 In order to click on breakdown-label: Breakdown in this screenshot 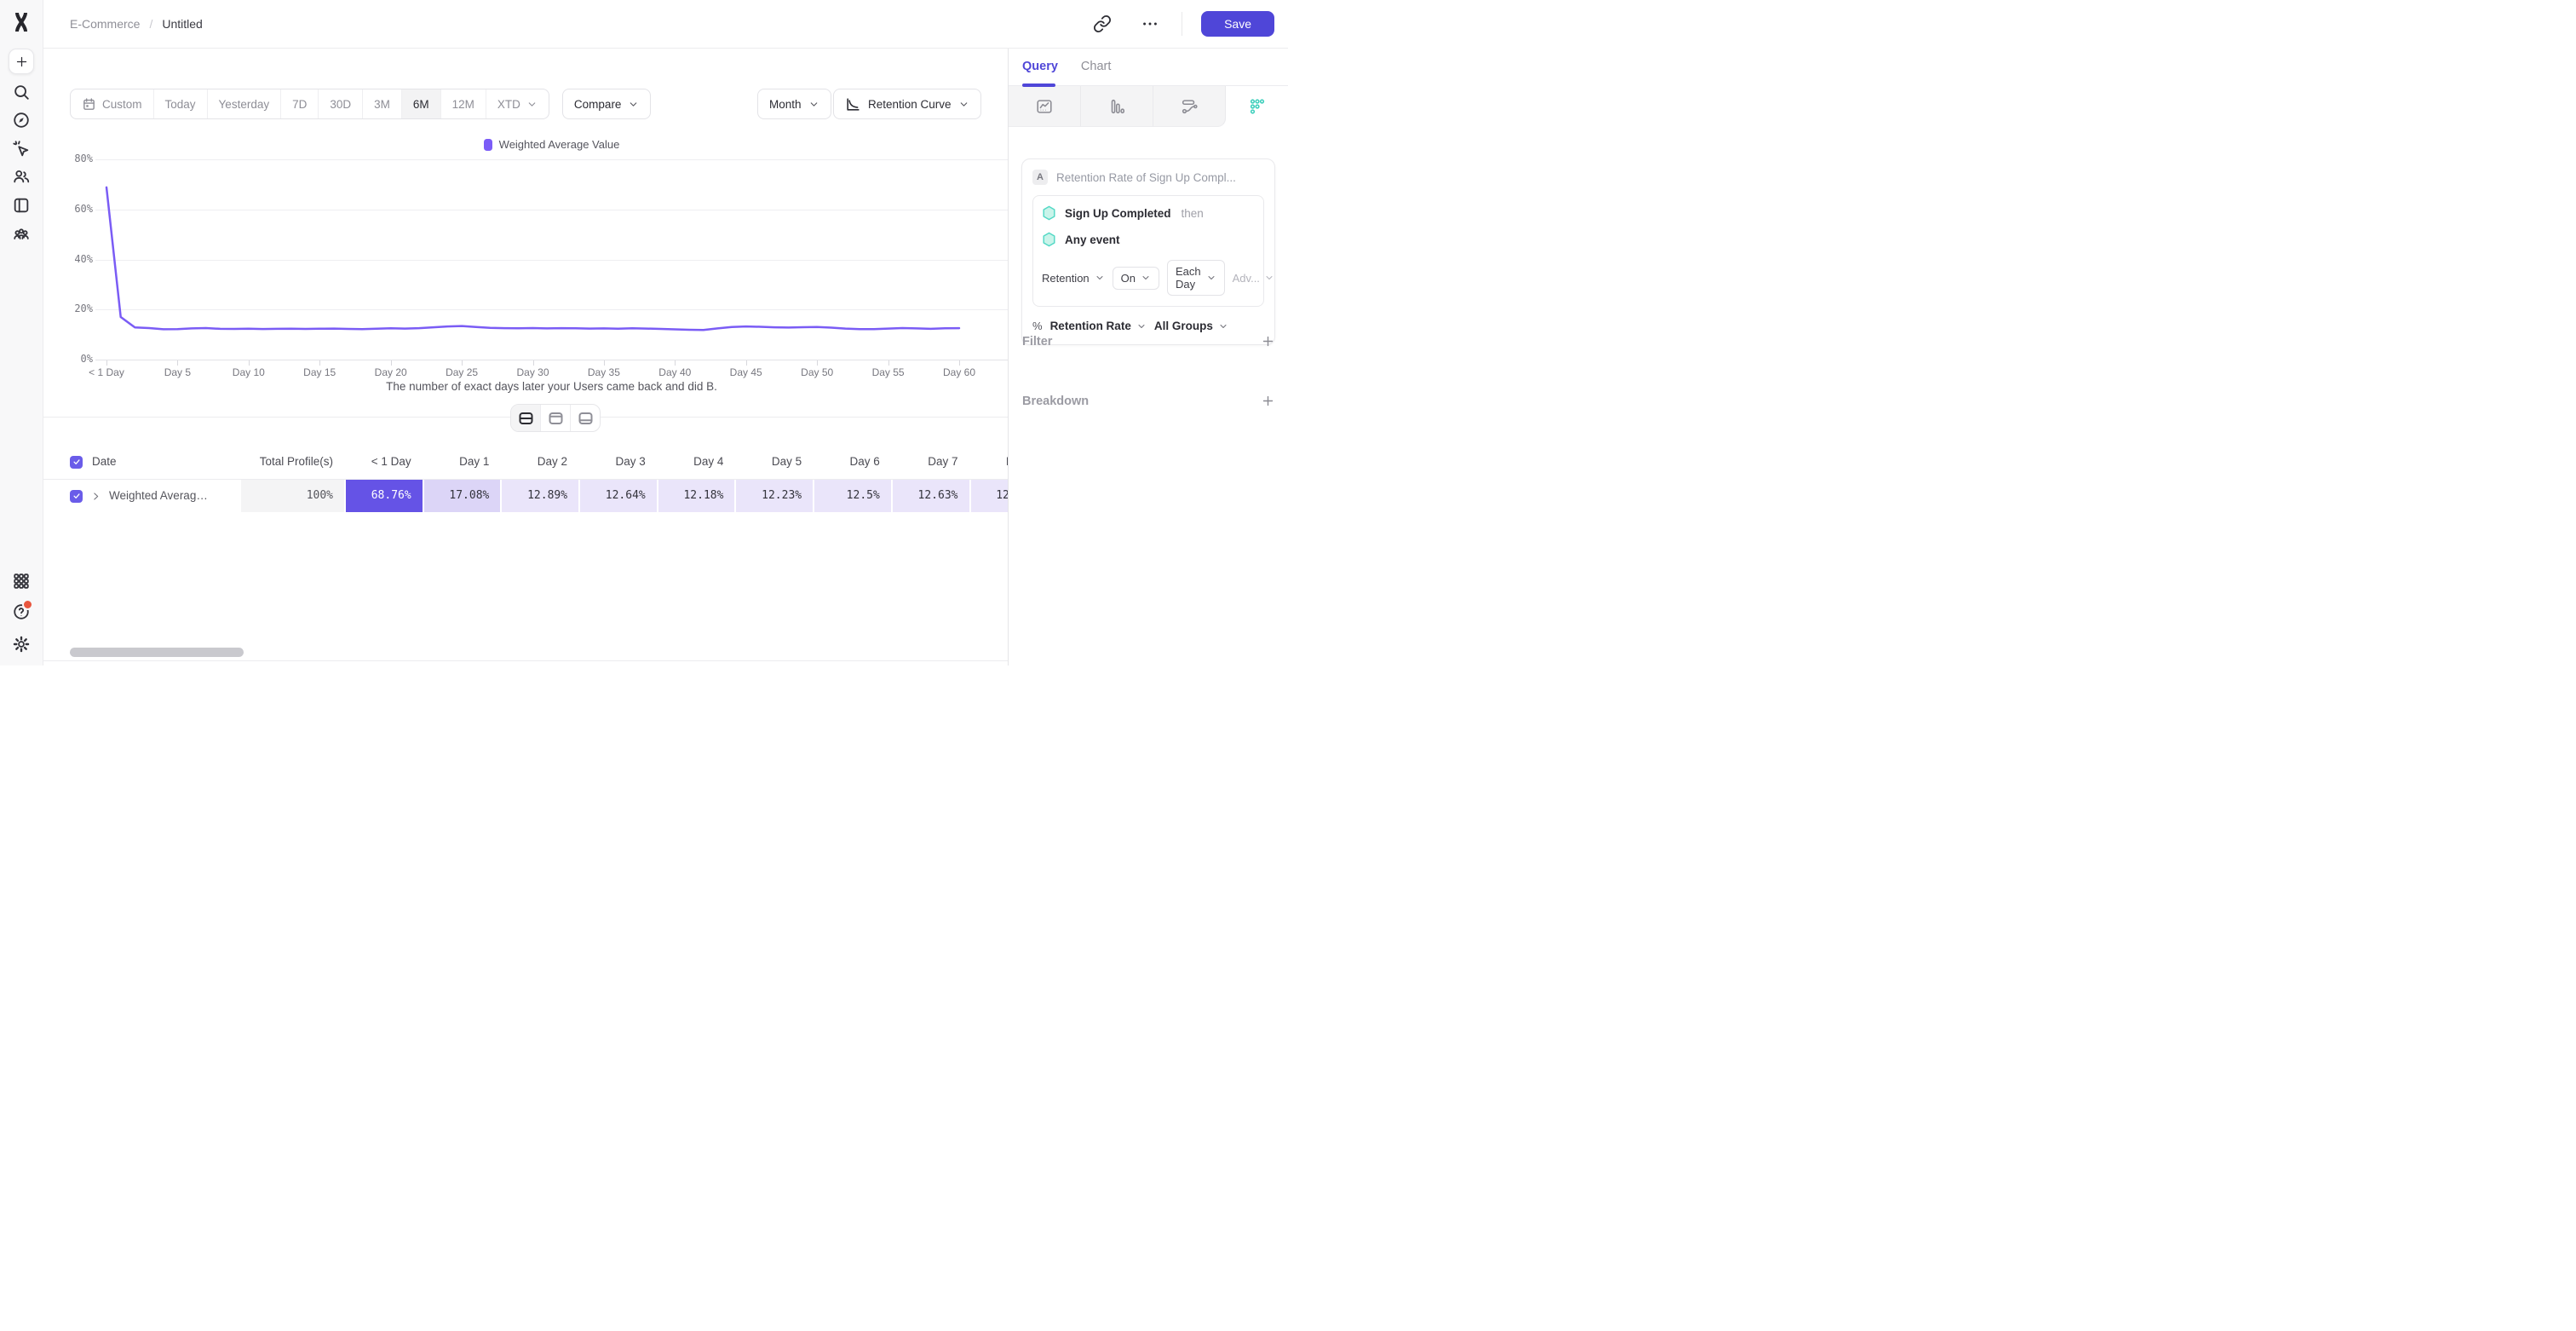, I will do `click(1056, 401)`.